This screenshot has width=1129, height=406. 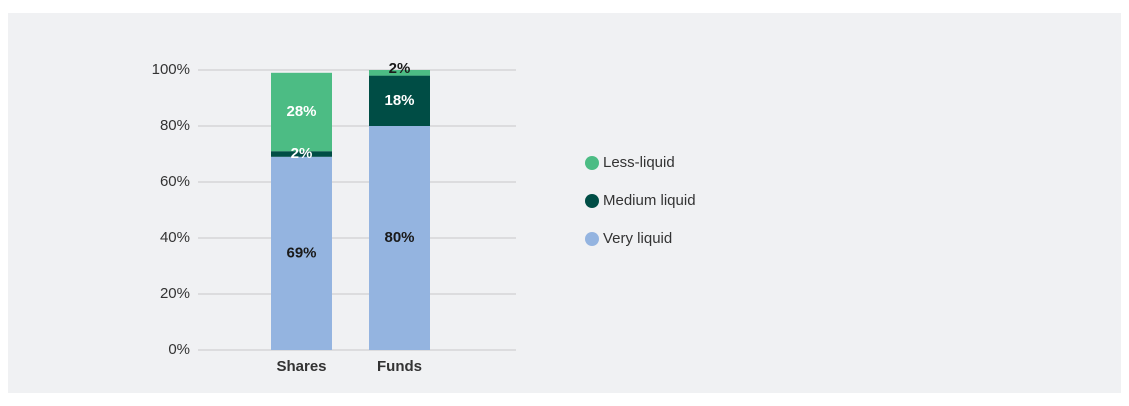 I want to click on y-tick-label: 100%, so click(x=171, y=69).